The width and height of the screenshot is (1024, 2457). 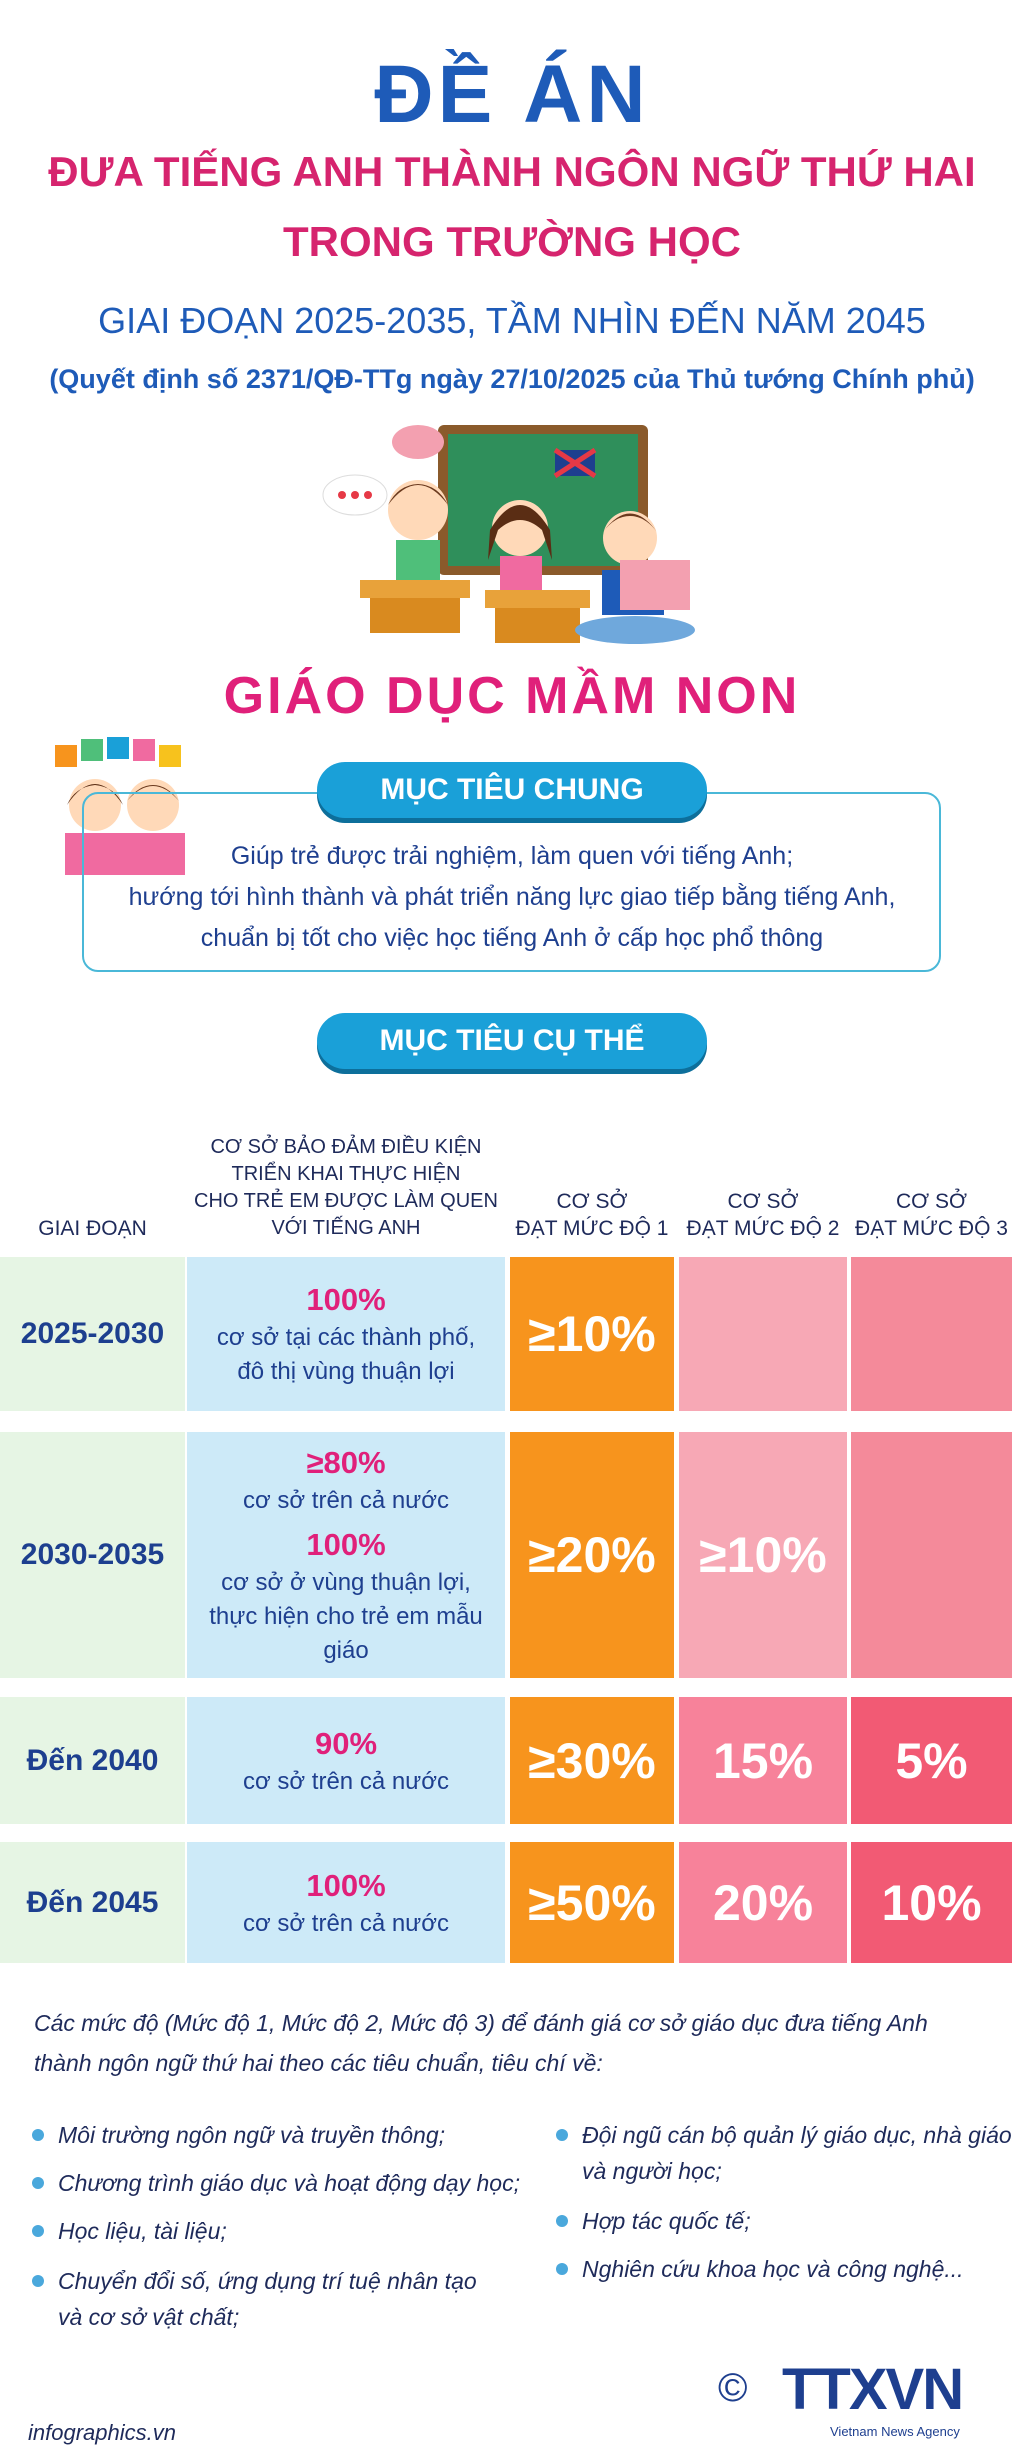 What do you see at coordinates (763, 1228) in the screenshot?
I see `column-header-line: ĐẠT MỨC ĐỘ 2` at bounding box center [763, 1228].